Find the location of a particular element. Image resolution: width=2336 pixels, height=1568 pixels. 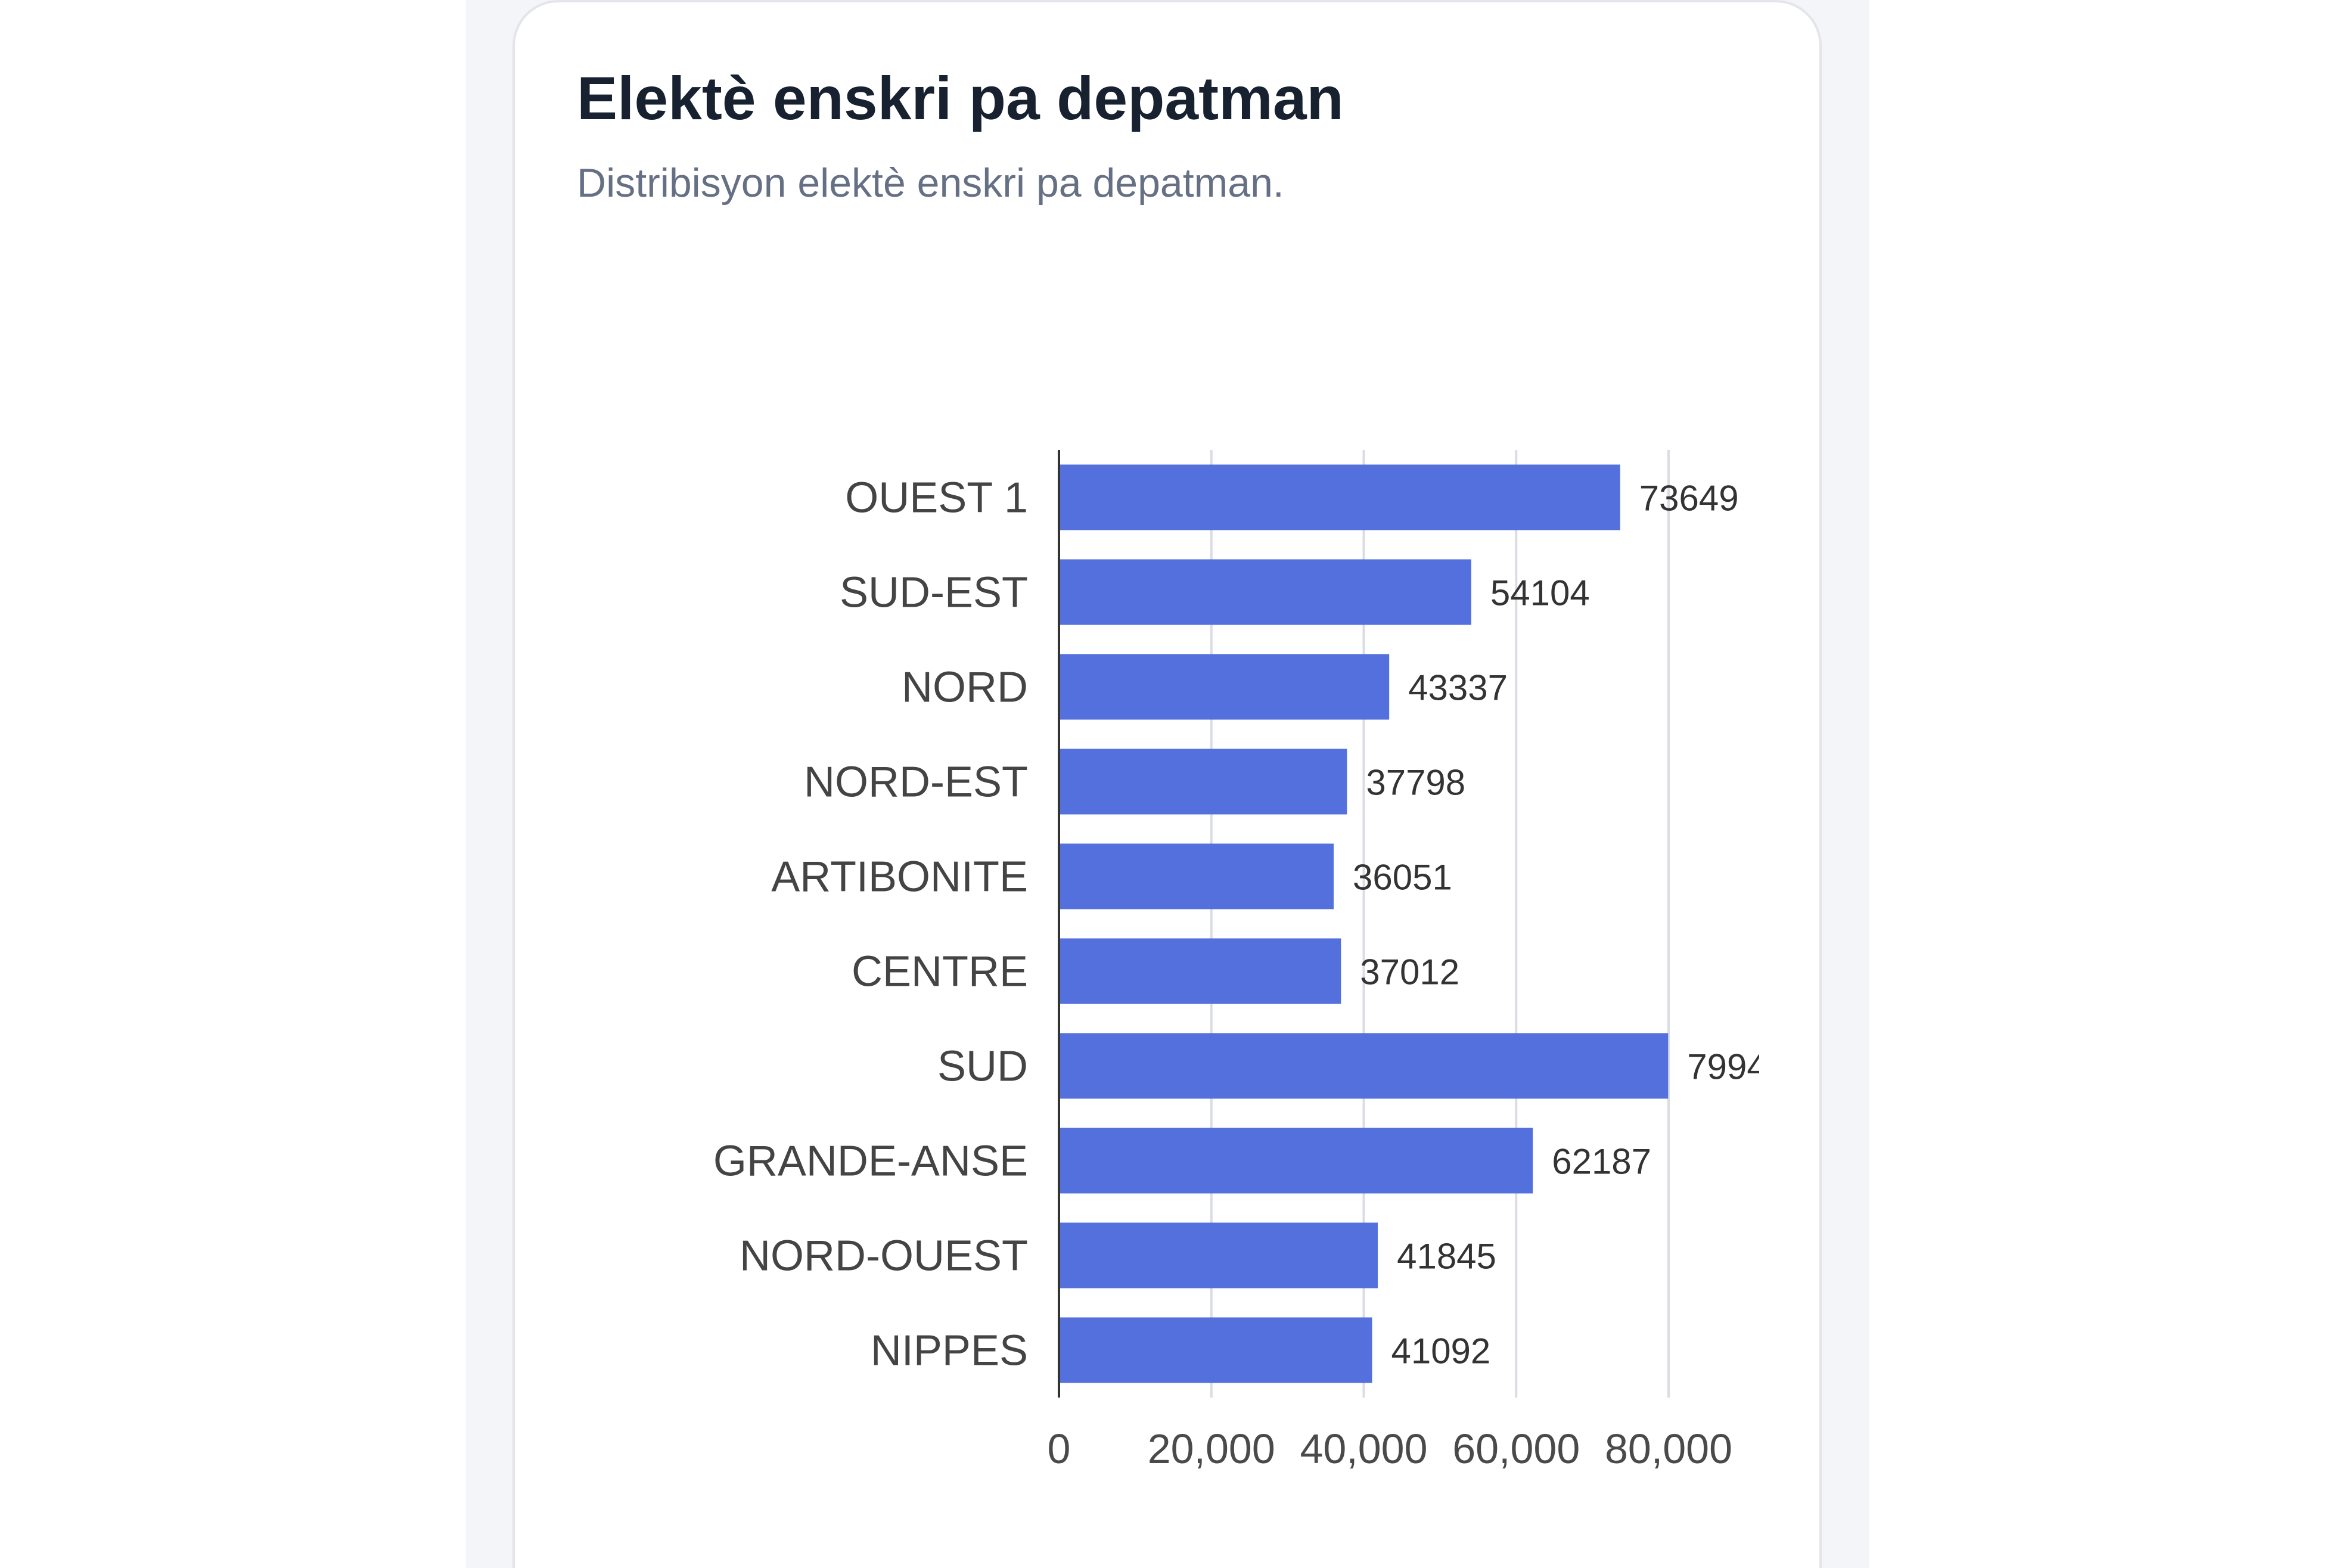

y-tick-label: NORD-OUEST is located at coordinates (884, 1256).